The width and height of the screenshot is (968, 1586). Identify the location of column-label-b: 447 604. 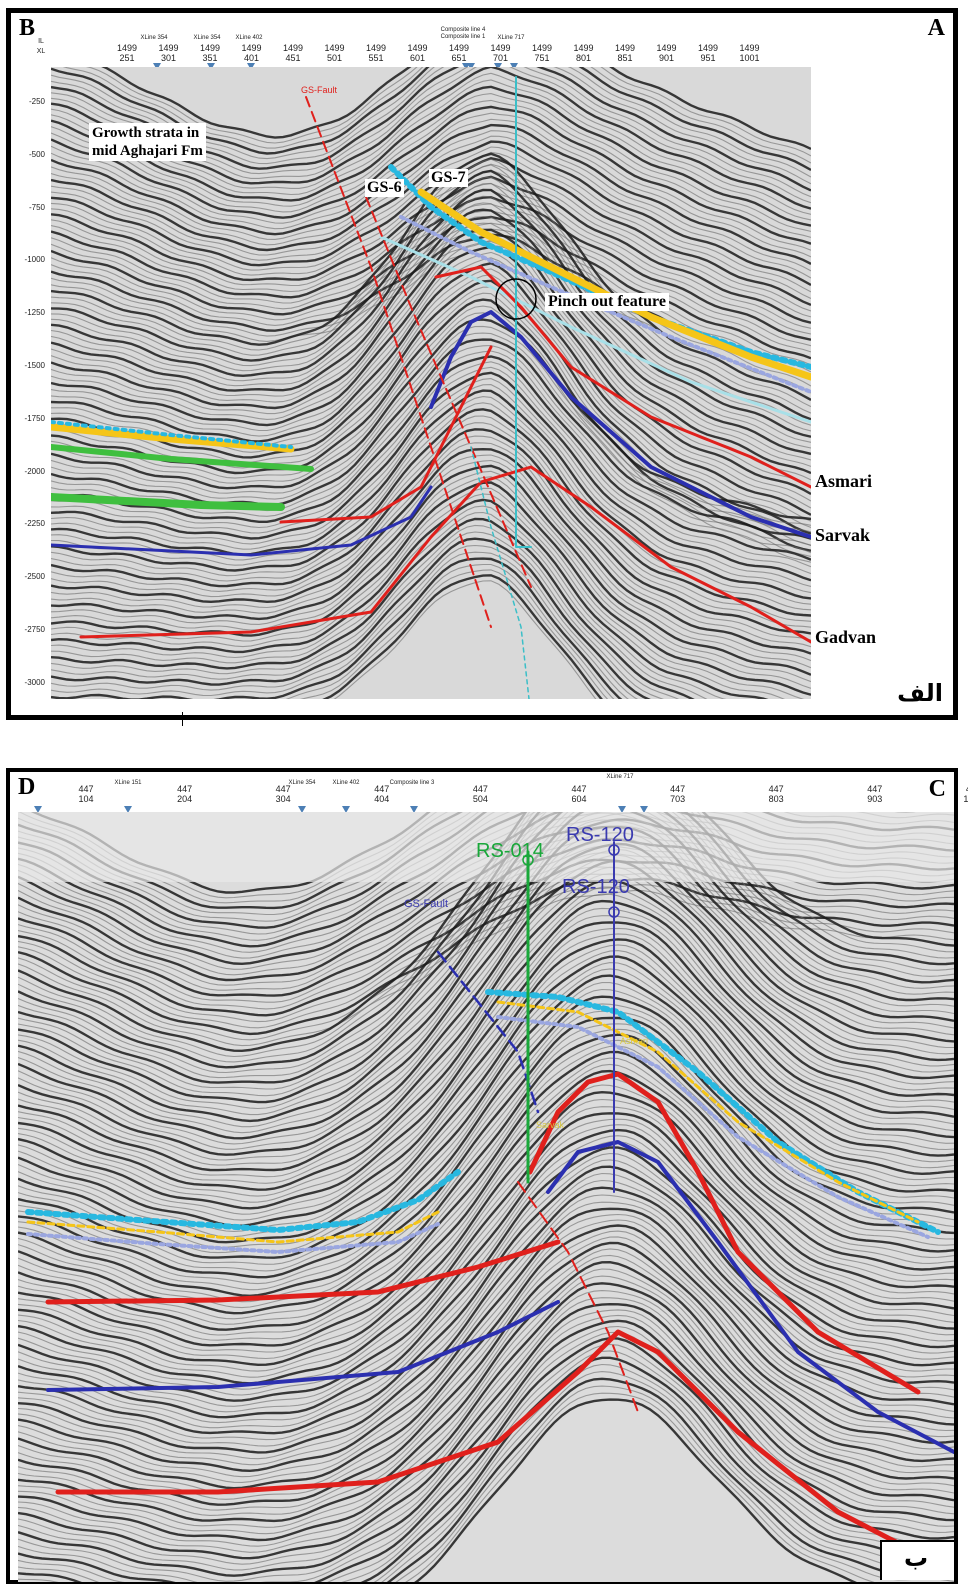
(579, 794).